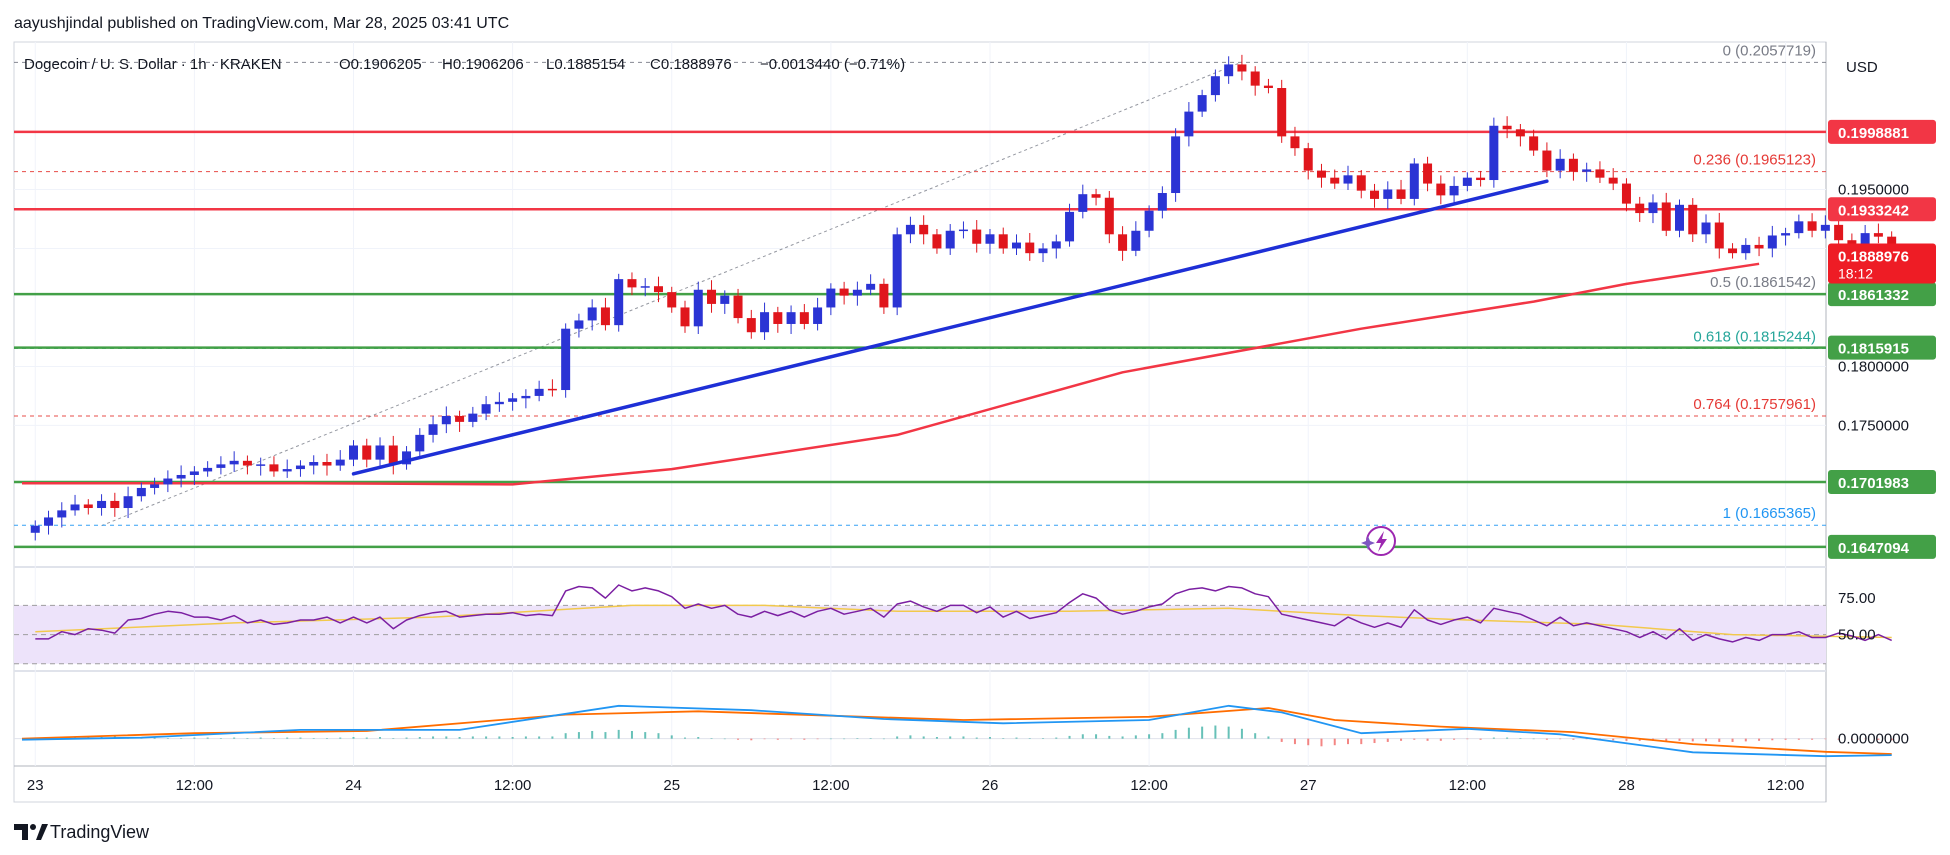 The width and height of the screenshot is (1950, 855). I want to click on support-price-tag: 0.1701983, so click(1882, 482).